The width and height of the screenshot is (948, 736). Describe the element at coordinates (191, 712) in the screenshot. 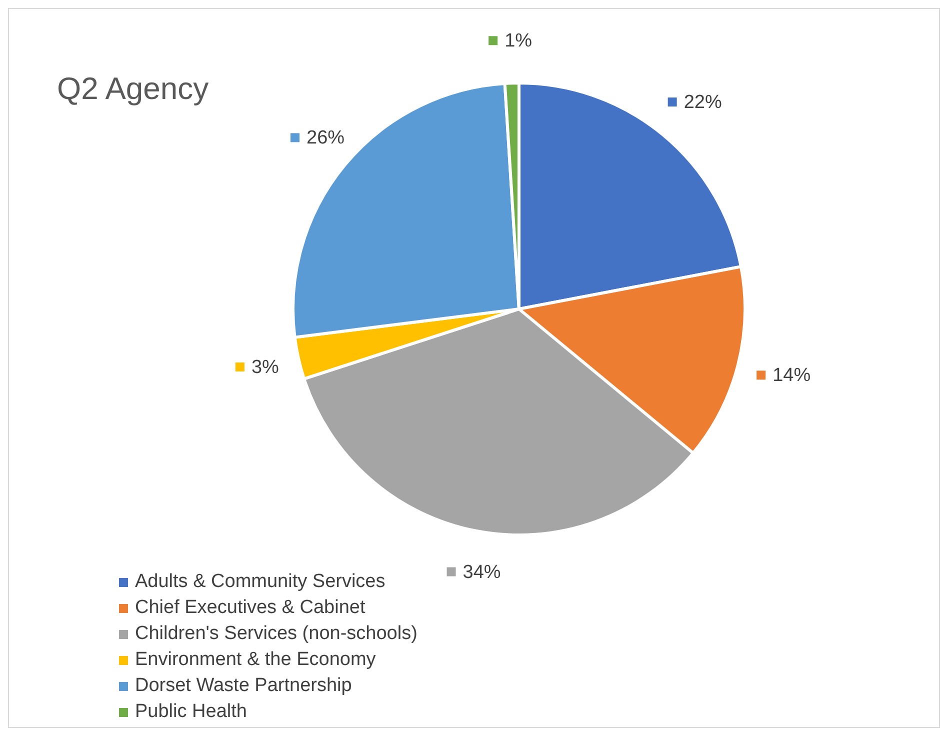

I see `legend-label: Public Health` at that location.